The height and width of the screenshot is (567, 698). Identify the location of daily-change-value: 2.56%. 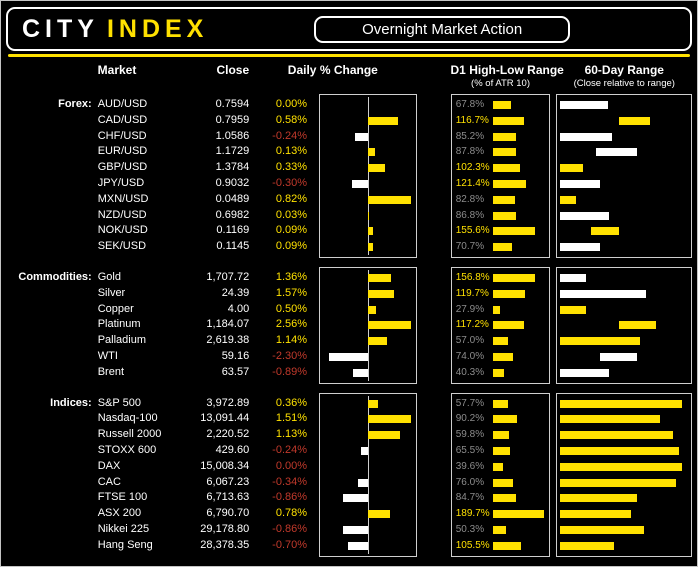
(291, 324).